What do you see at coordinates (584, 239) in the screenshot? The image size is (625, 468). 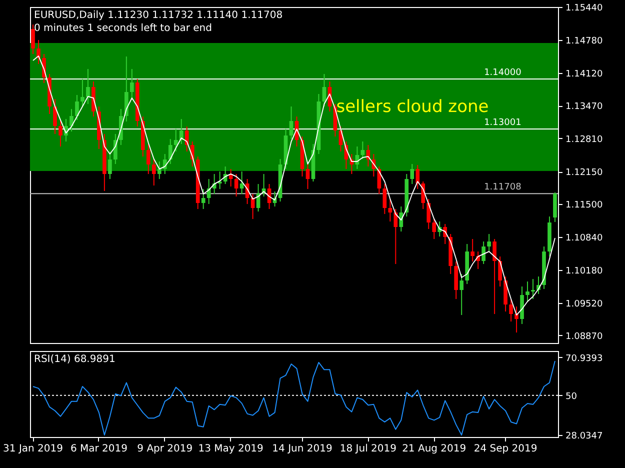 I see `y-tick-label: 1.10840` at bounding box center [584, 239].